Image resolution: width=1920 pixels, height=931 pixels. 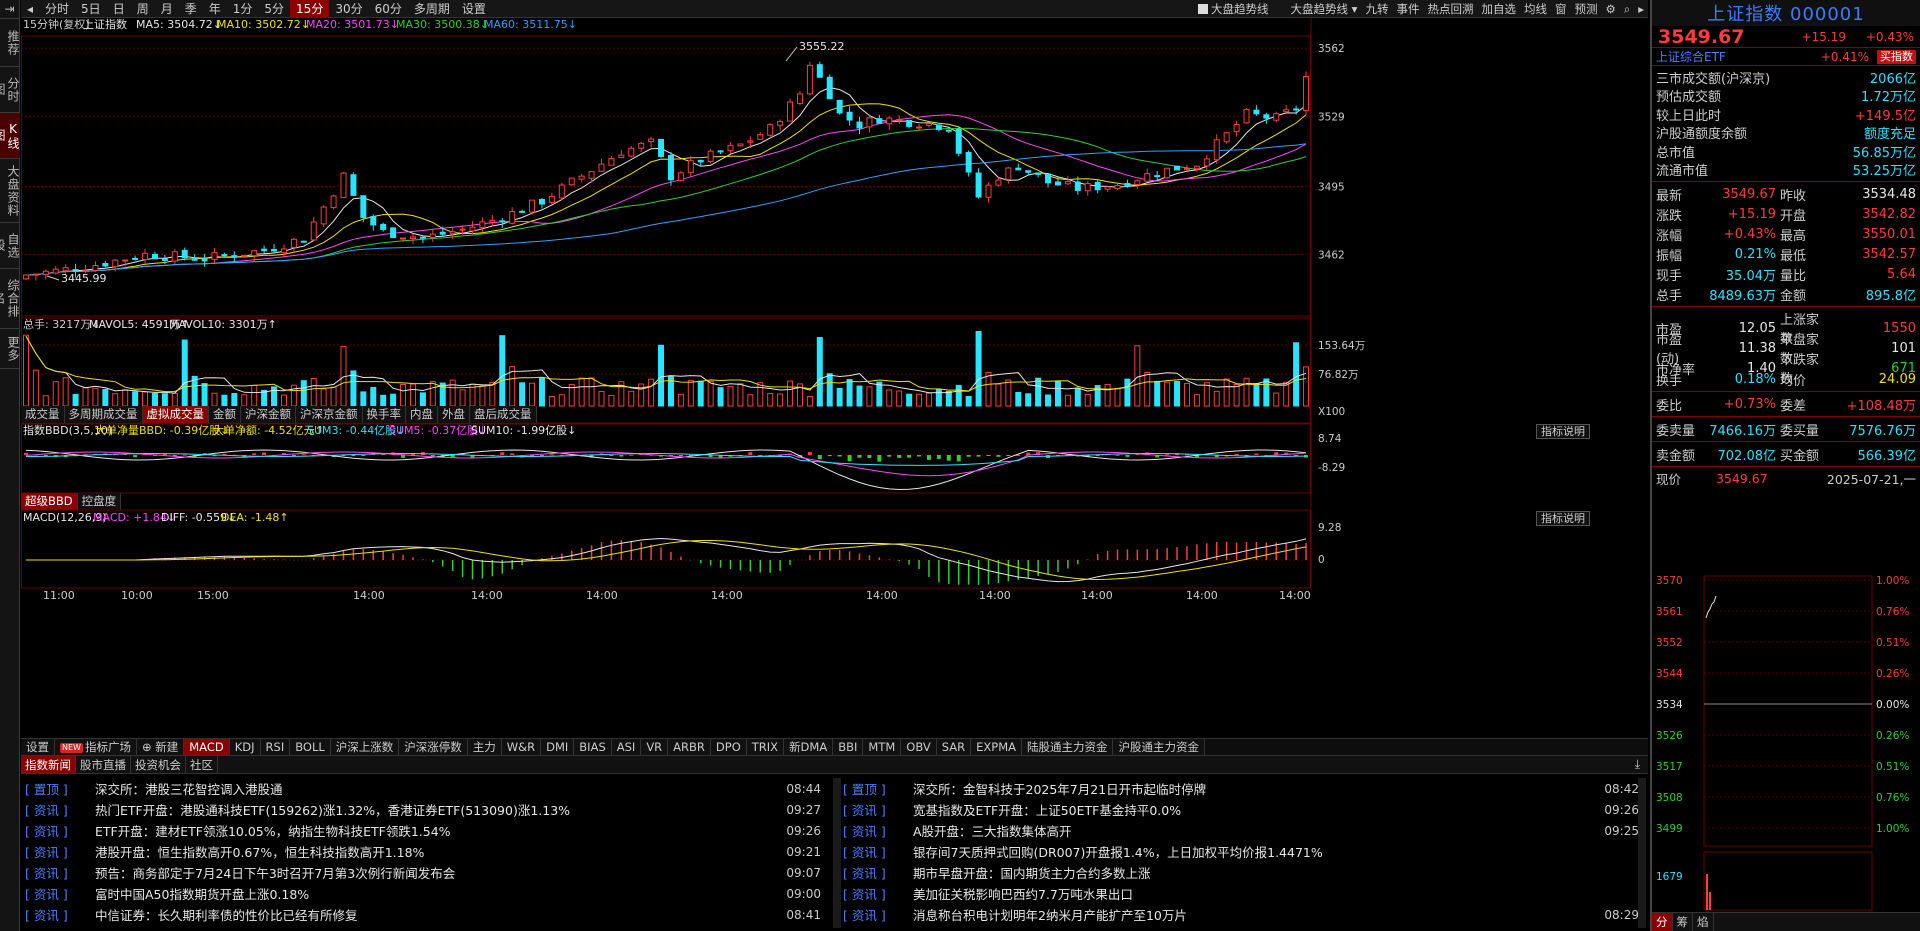 What do you see at coordinates (728, 747) in the screenshot?
I see `indicator-tab: DPO` at bounding box center [728, 747].